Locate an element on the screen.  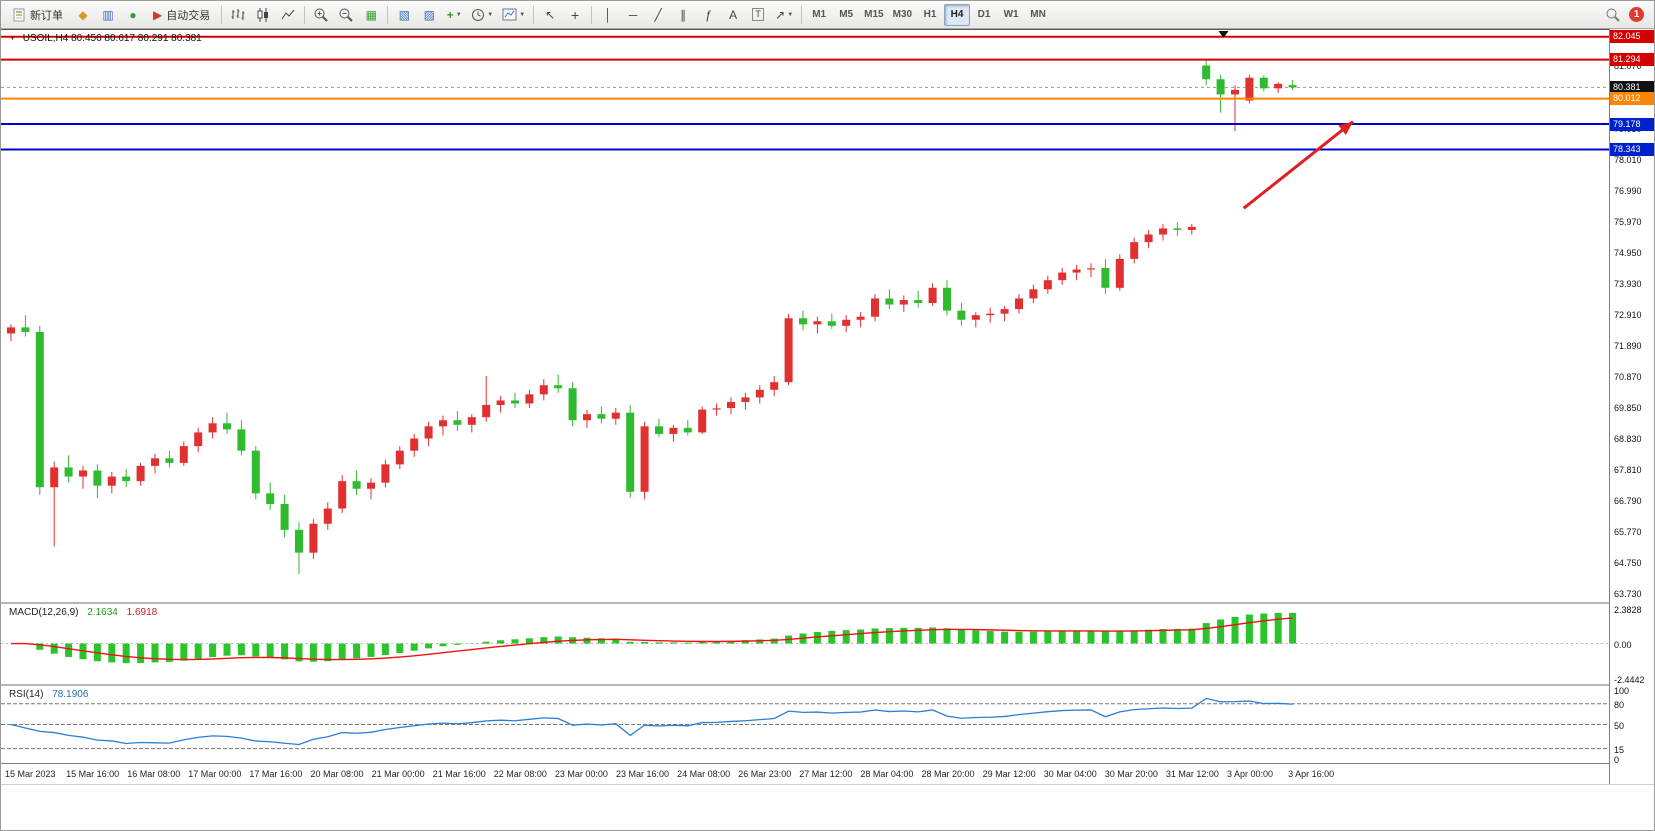
text-tool-icon: A is located at coordinates (733, 14).